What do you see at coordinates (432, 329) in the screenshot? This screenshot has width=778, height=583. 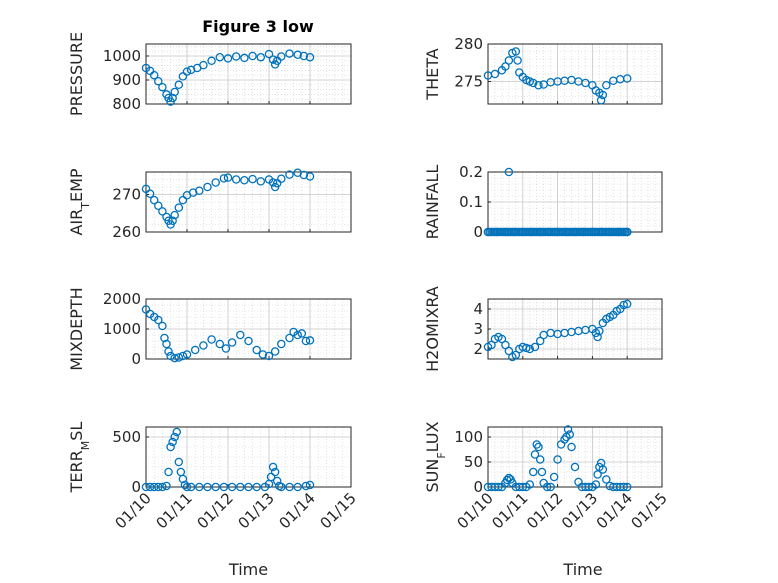 I see `y-axis-label: H2OMIXRA` at bounding box center [432, 329].